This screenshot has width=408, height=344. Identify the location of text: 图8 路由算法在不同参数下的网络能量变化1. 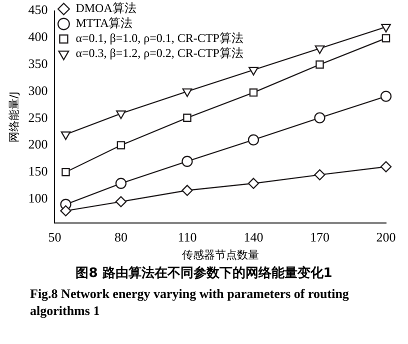
(204, 273).